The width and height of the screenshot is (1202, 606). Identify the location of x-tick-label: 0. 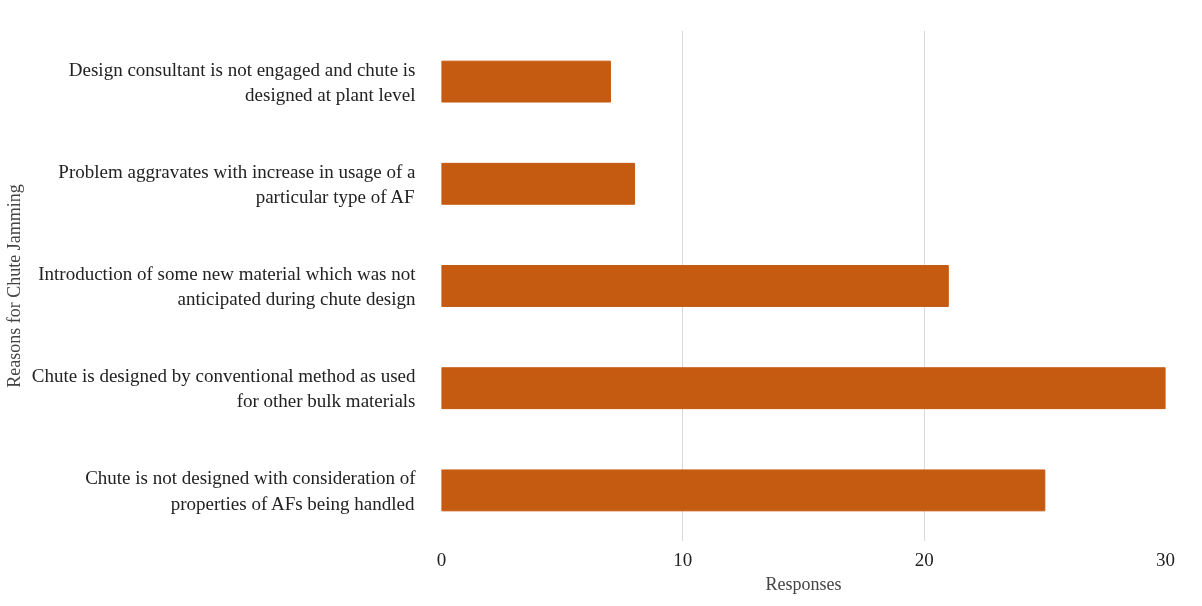
(441, 559).